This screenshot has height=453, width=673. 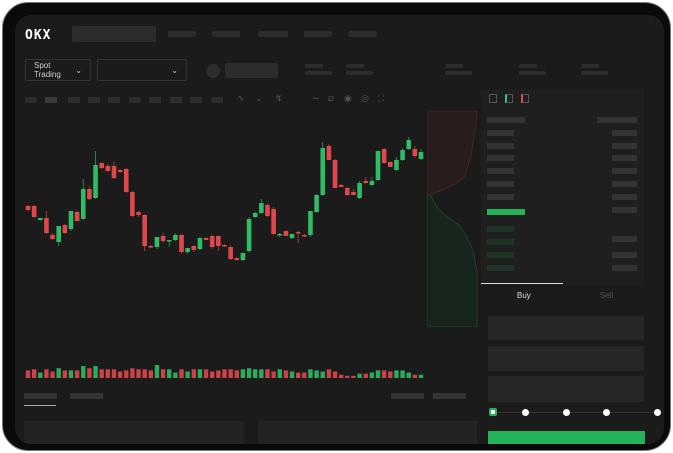 What do you see at coordinates (566, 437) in the screenshot?
I see `buy-button` at bounding box center [566, 437].